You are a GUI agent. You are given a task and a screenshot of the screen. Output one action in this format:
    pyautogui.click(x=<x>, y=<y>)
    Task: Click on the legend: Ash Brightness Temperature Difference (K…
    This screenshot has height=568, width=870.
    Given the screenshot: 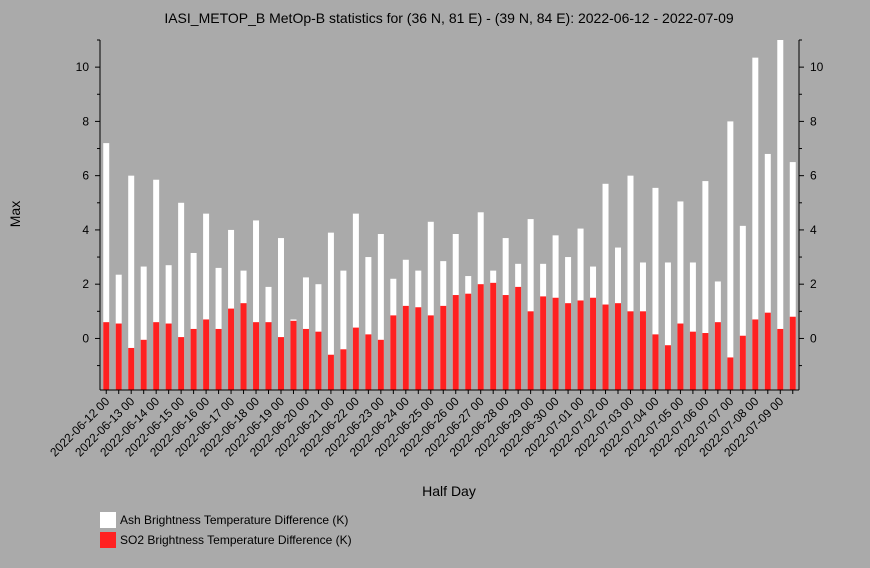 What is the action you would take?
    pyautogui.click(x=226, y=530)
    